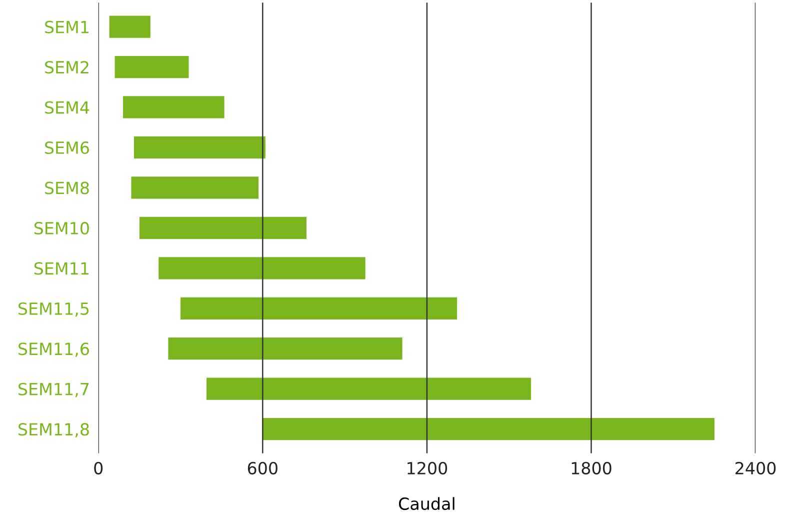 The height and width of the screenshot is (527, 787). Describe the element at coordinates (67, 188) in the screenshot. I see `y-tick-label: SEM8` at that location.